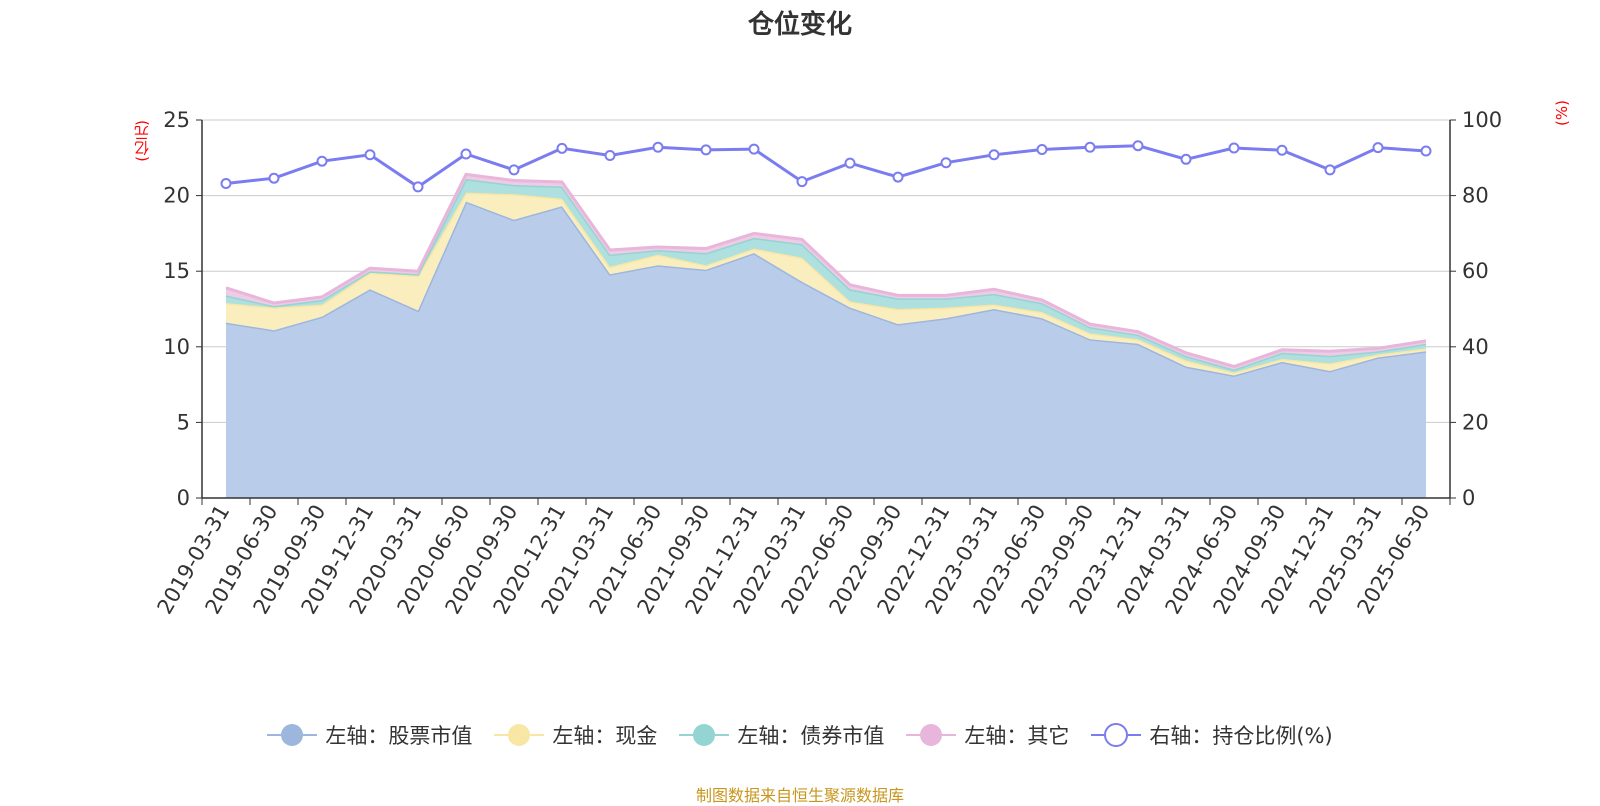 The width and height of the screenshot is (1600, 806). I want to click on legend-label-bond: 左轴：债券市值, so click(811, 736).